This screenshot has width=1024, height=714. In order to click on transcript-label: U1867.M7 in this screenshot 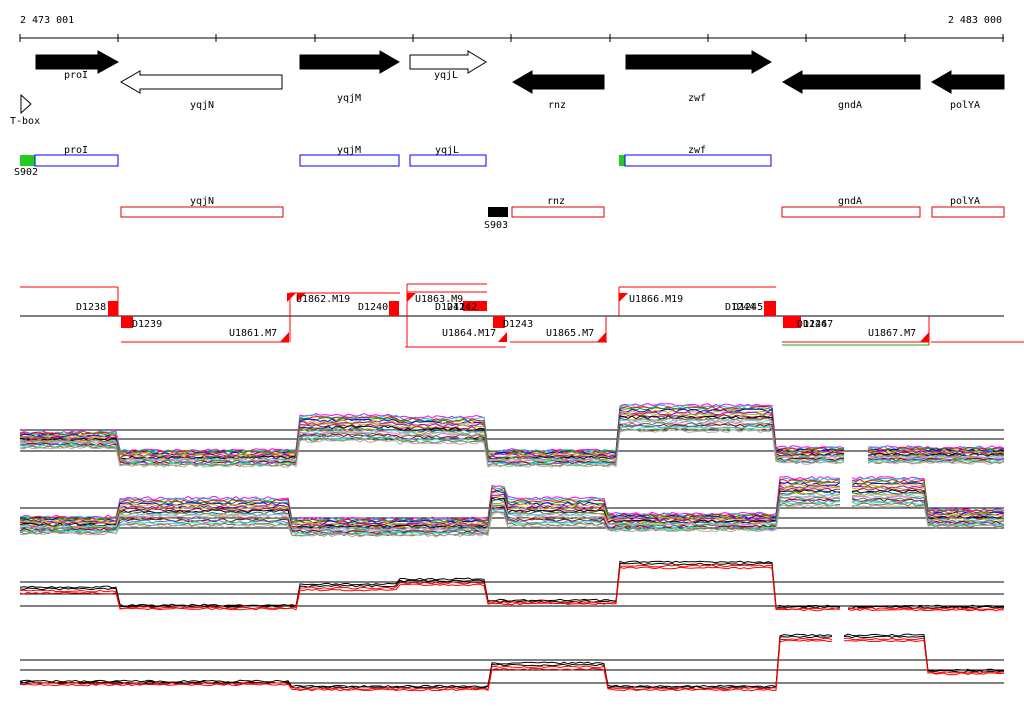, I will do `click(892, 333)`.